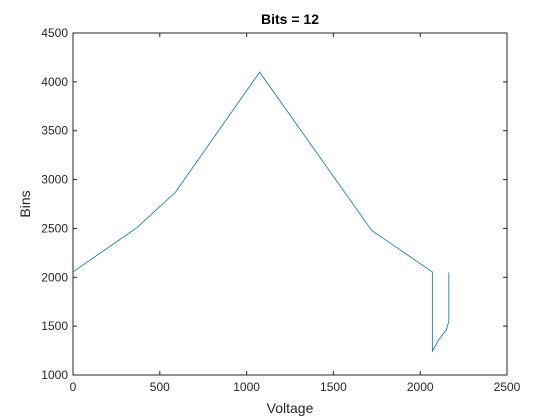 Image resolution: width=560 pixels, height=420 pixels. I want to click on y-tick-label: 4500, so click(54, 33).